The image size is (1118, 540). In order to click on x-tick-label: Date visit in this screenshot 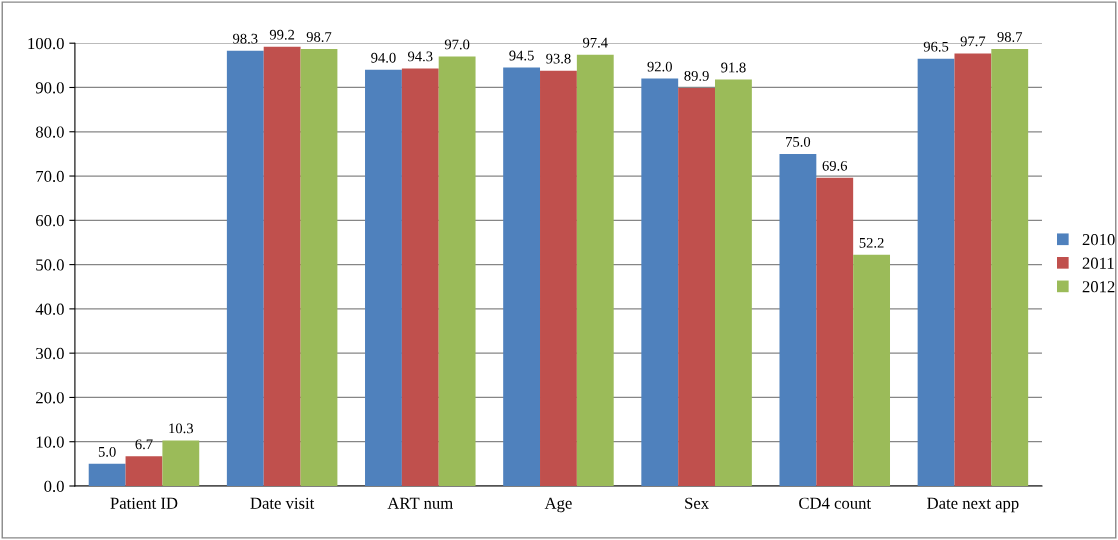, I will do `click(282, 503)`.